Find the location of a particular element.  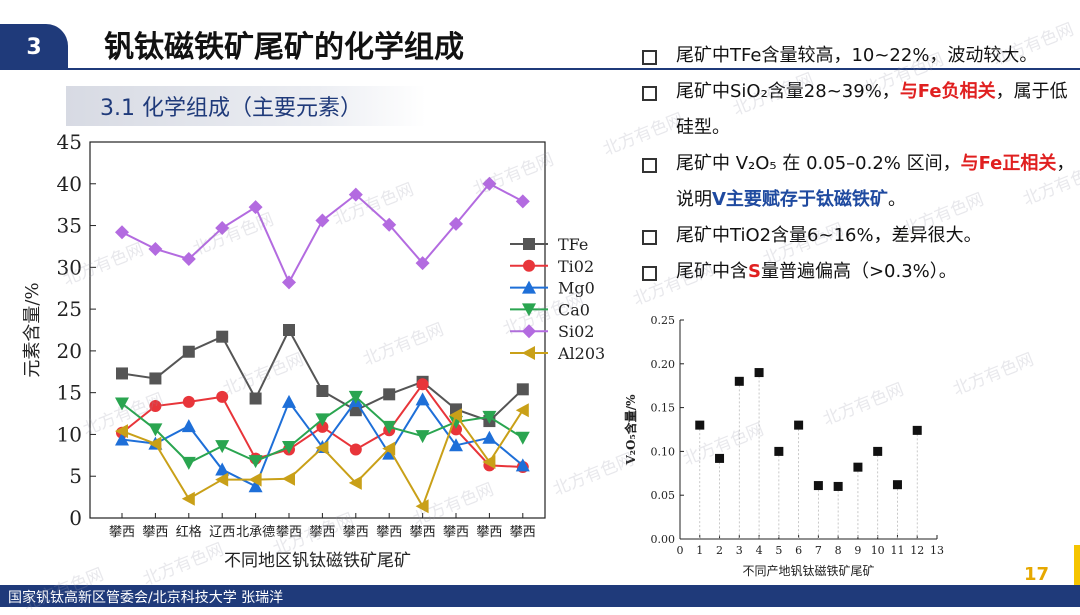

finding-text: 。 is located at coordinates (896, 199).